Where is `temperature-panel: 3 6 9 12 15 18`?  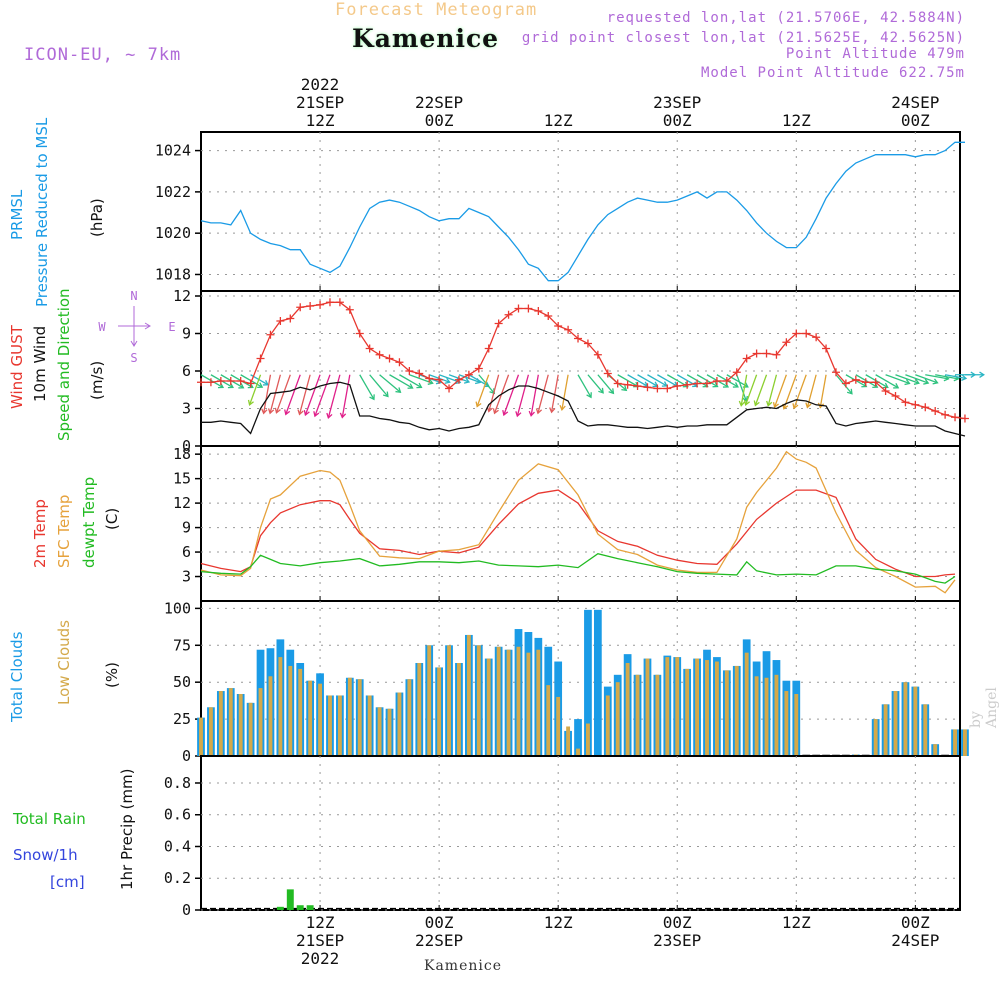
temperature-panel: 3 6 9 12 15 18 is located at coordinates (567, 523).